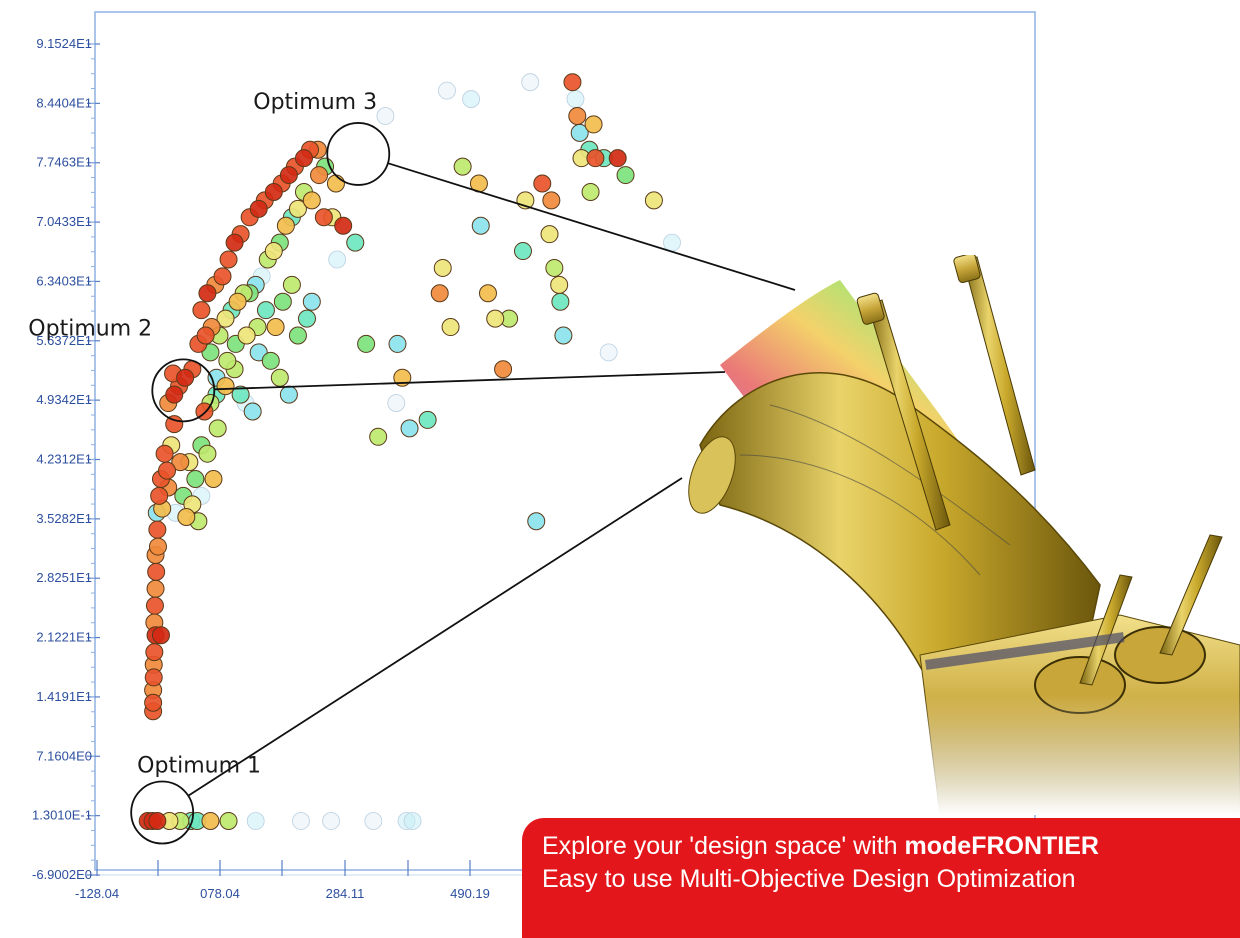 This screenshot has height=938, width=1240. Describe the element at coordinates (64, 162) in the screenshot. I see `y-tick-label: 7.7463E1` at that location.